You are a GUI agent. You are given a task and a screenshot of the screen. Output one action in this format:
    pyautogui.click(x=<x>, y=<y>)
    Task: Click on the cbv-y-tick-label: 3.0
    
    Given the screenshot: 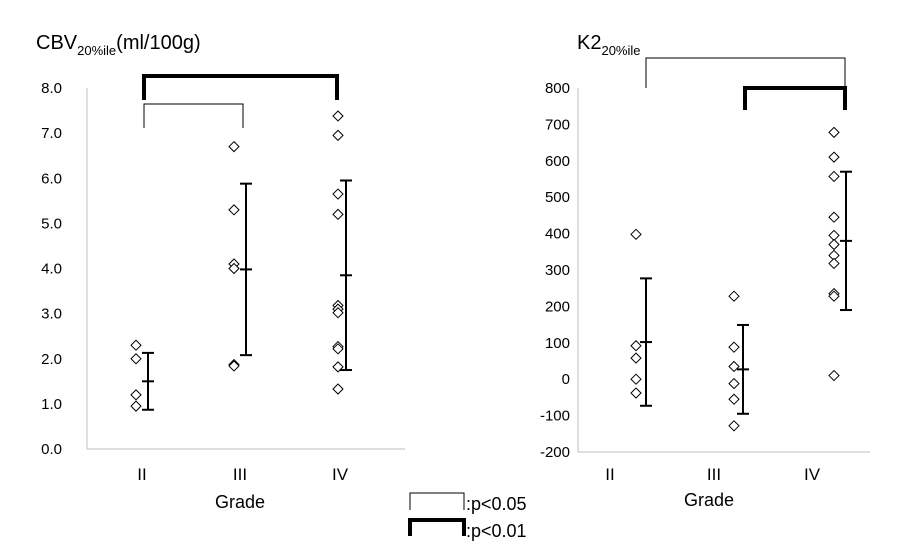 What is the action you would take?
    pyautogui.click(x=51, y=314)
    